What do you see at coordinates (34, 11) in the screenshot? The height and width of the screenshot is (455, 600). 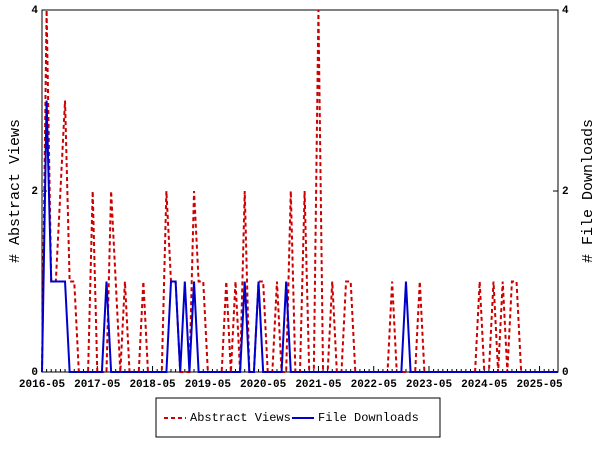 I see `y-tick-label: 4` at bounding box center [34, 11].